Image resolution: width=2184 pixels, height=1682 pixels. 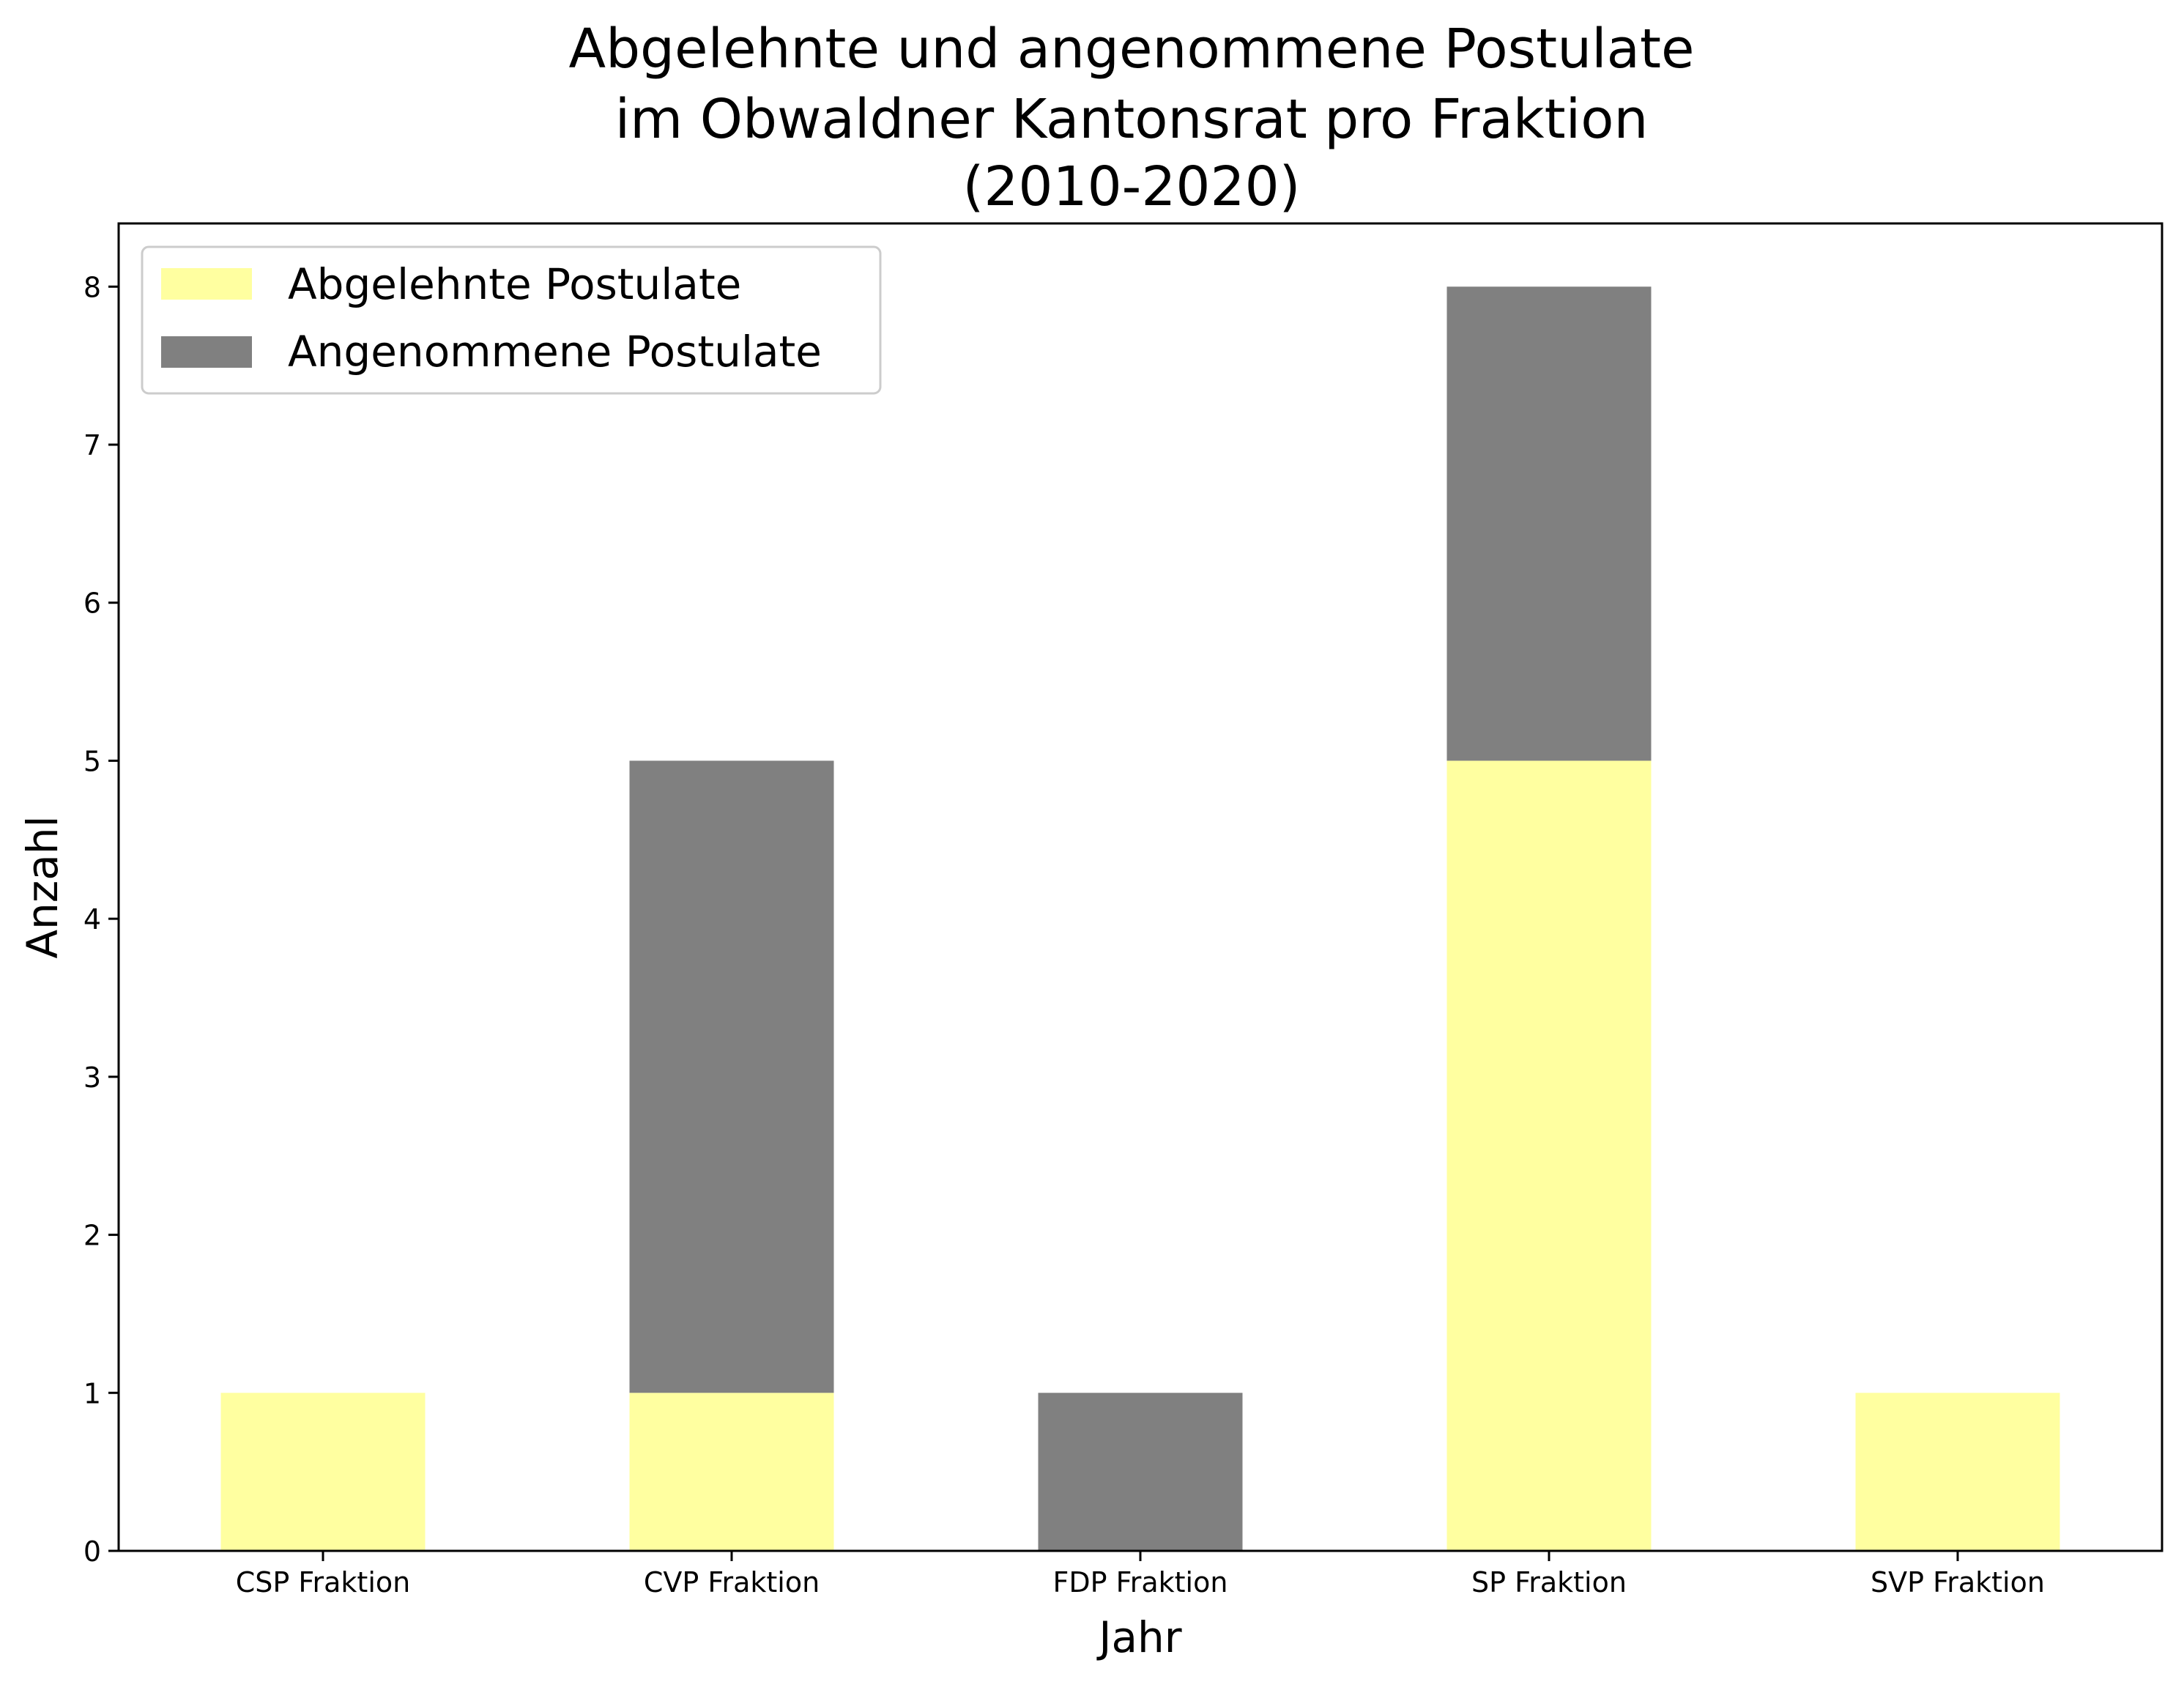 I want to click on legend-label-angenommene: Angenommene Postulate, so click(x=555, y=352).